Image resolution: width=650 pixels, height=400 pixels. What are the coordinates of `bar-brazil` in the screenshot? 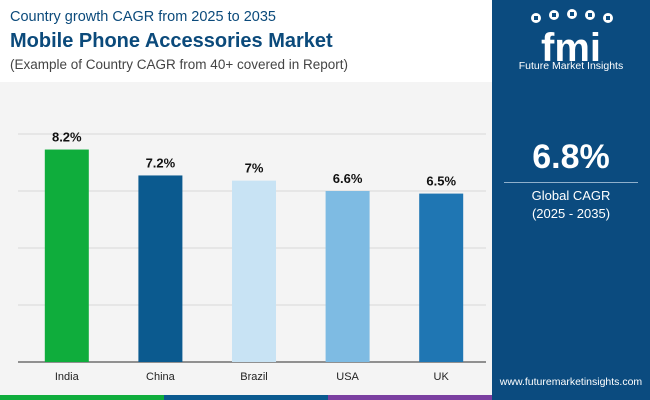 It's located at (254, 271).